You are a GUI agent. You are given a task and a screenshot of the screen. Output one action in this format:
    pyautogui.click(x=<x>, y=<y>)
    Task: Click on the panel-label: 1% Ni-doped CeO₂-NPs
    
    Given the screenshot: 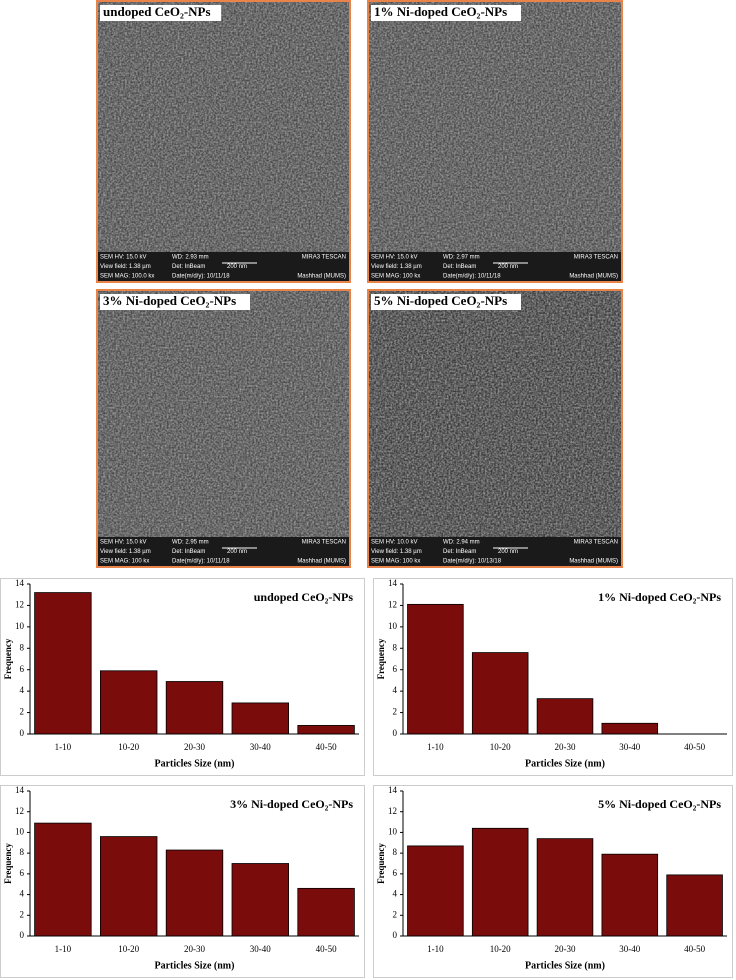 What is the action you would take?
    pyautogui.click(x=440, y=11)
    